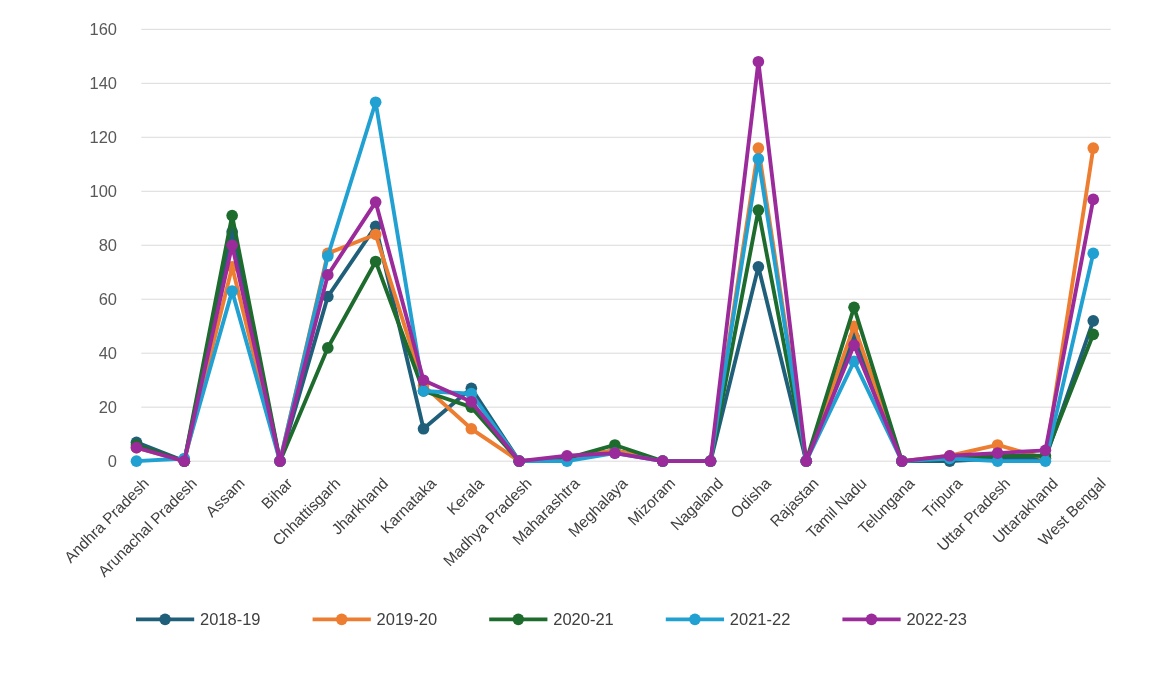  I want to click on y-tick-label: 120, so click(103, 137).